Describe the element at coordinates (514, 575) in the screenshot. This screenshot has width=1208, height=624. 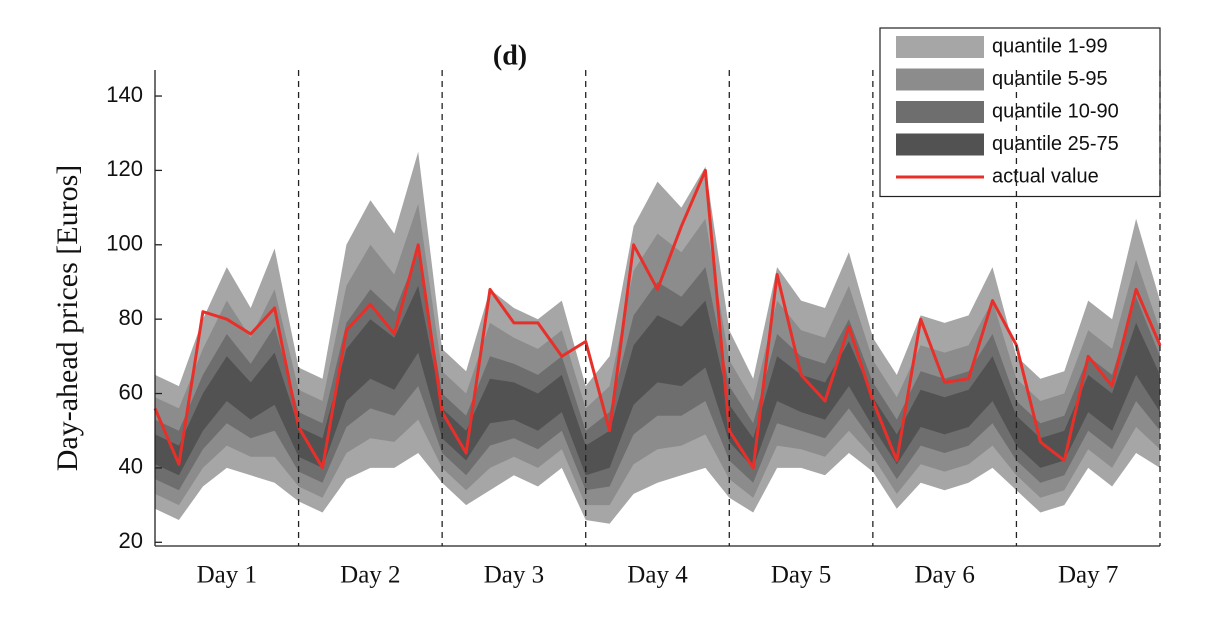
I see `x-tick-label: Day 3` at that location.